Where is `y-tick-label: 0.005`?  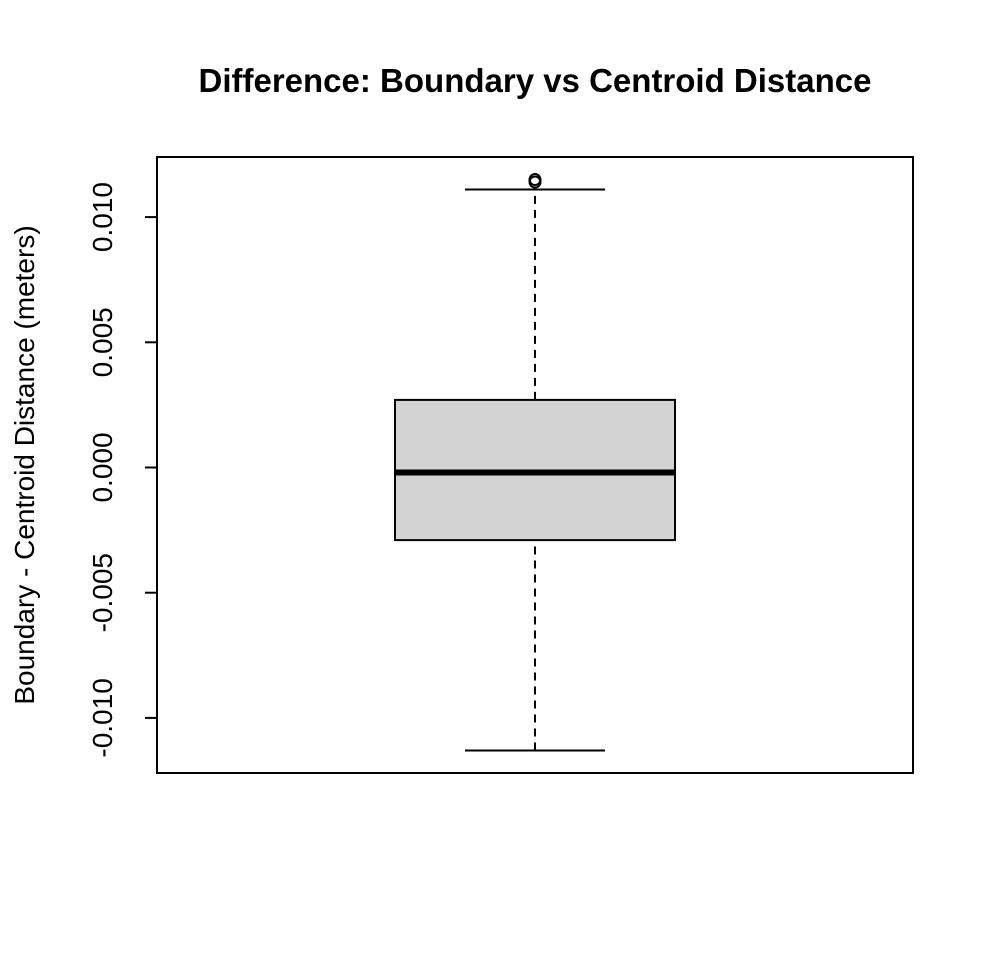 y-tick-label: 0.005 is located at coordinates (102, 342).